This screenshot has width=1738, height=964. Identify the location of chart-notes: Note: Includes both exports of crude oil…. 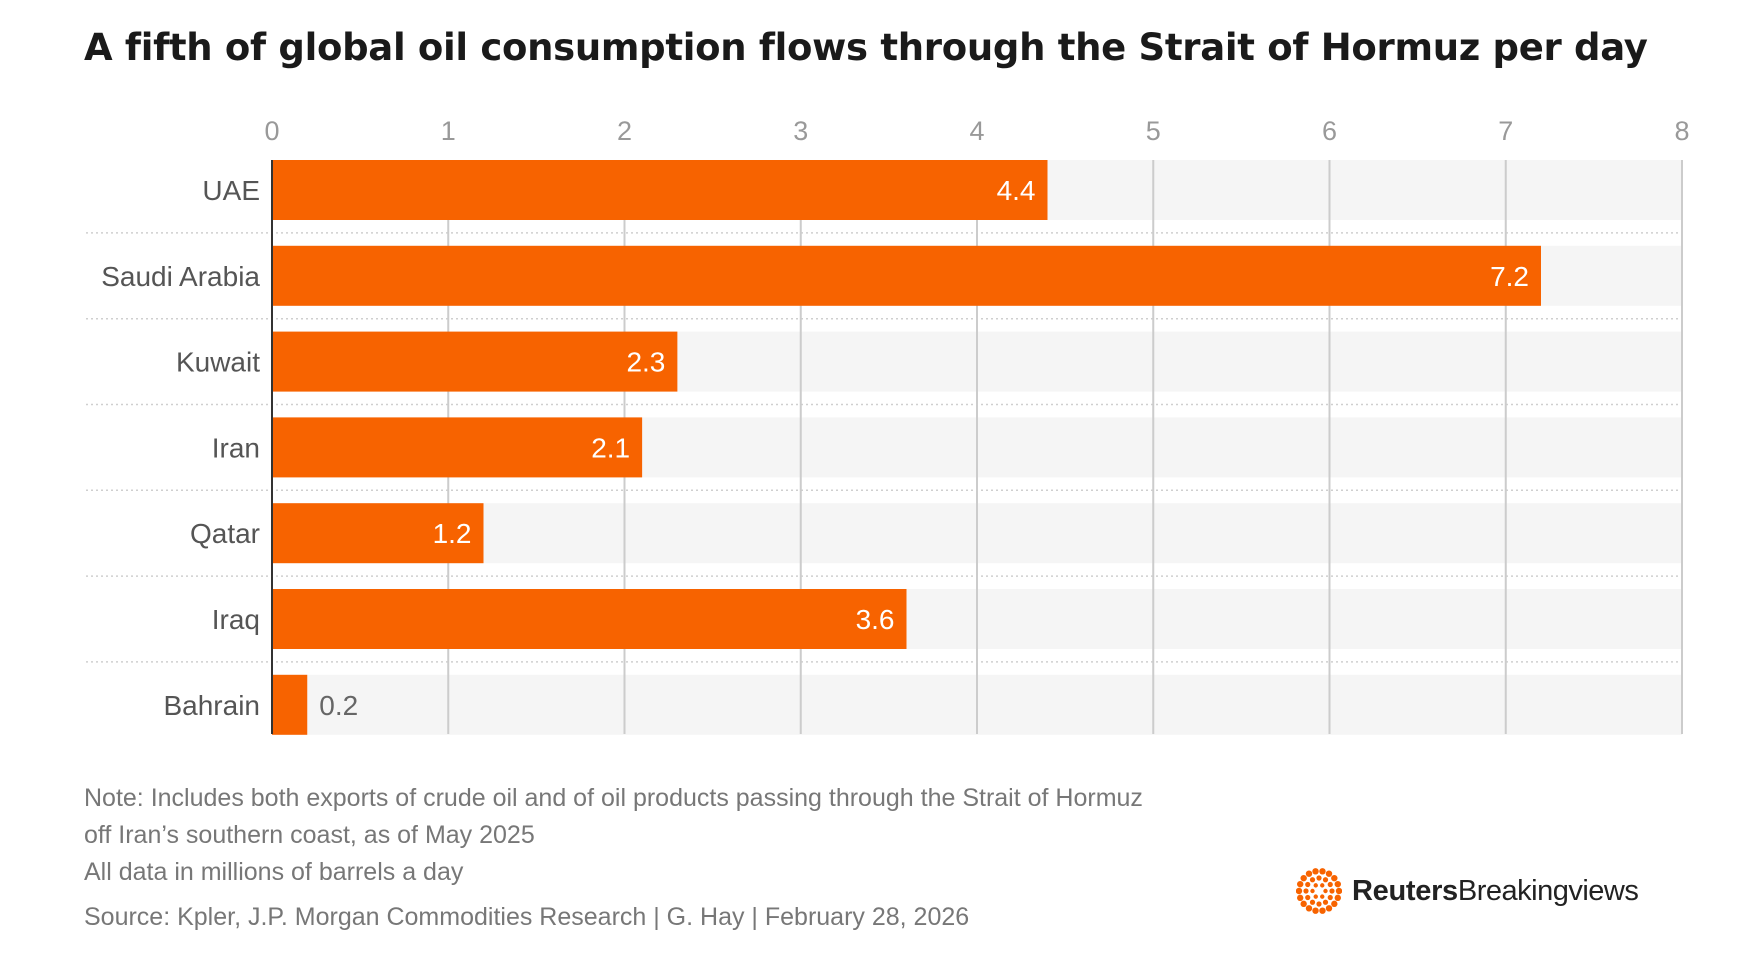
(613, 835).